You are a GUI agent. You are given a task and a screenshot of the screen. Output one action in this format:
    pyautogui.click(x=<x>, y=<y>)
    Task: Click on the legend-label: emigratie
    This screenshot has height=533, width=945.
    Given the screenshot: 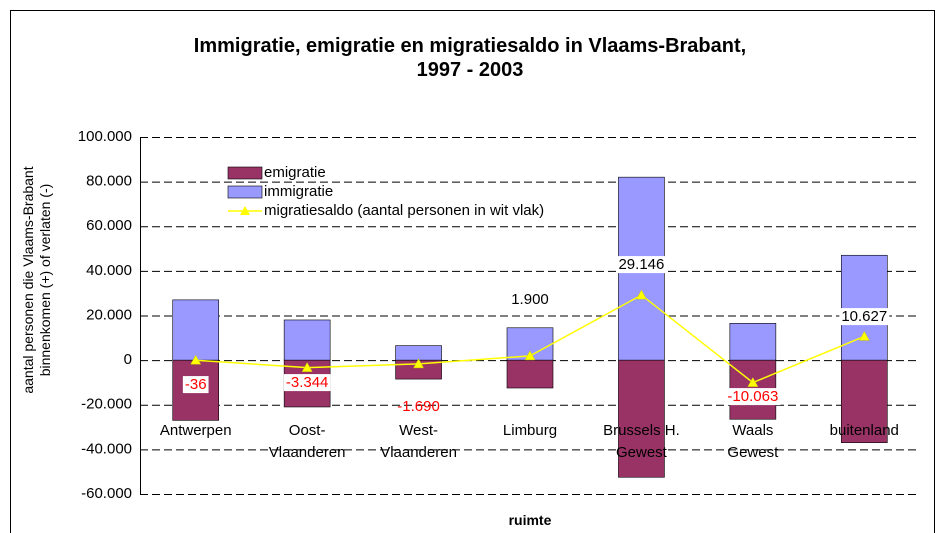 What is the action you would take?
    pyautogui.click(x=295, y=172)
    